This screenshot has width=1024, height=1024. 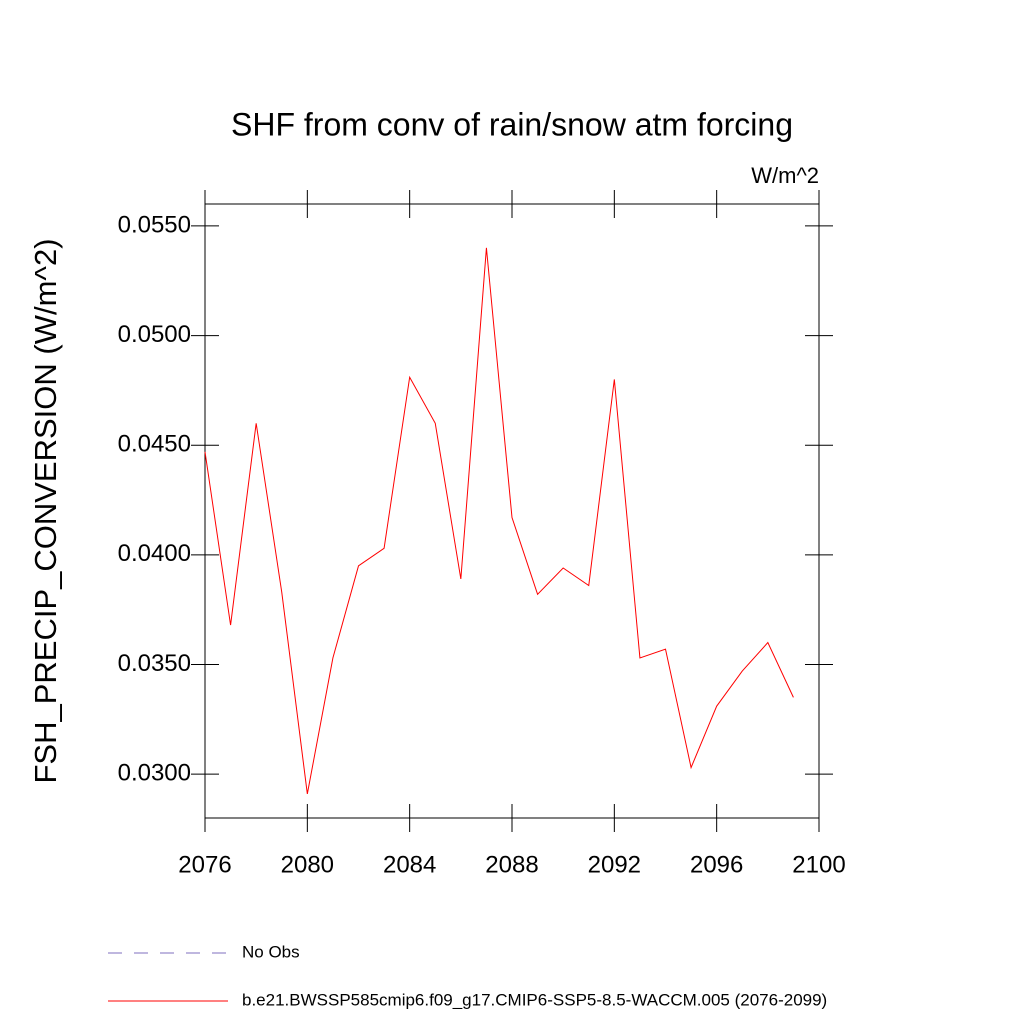 What do you see at coordinates (154, 444) in the screenshot?
I see `y-tick-label: 0.0450` at bounding box center [154, 444].